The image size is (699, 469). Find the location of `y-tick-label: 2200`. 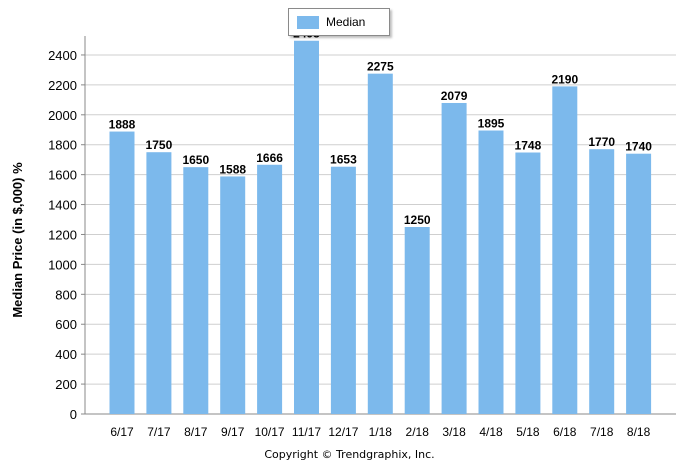

y-tick-label: 2200 is located at coordinates (62, 85).